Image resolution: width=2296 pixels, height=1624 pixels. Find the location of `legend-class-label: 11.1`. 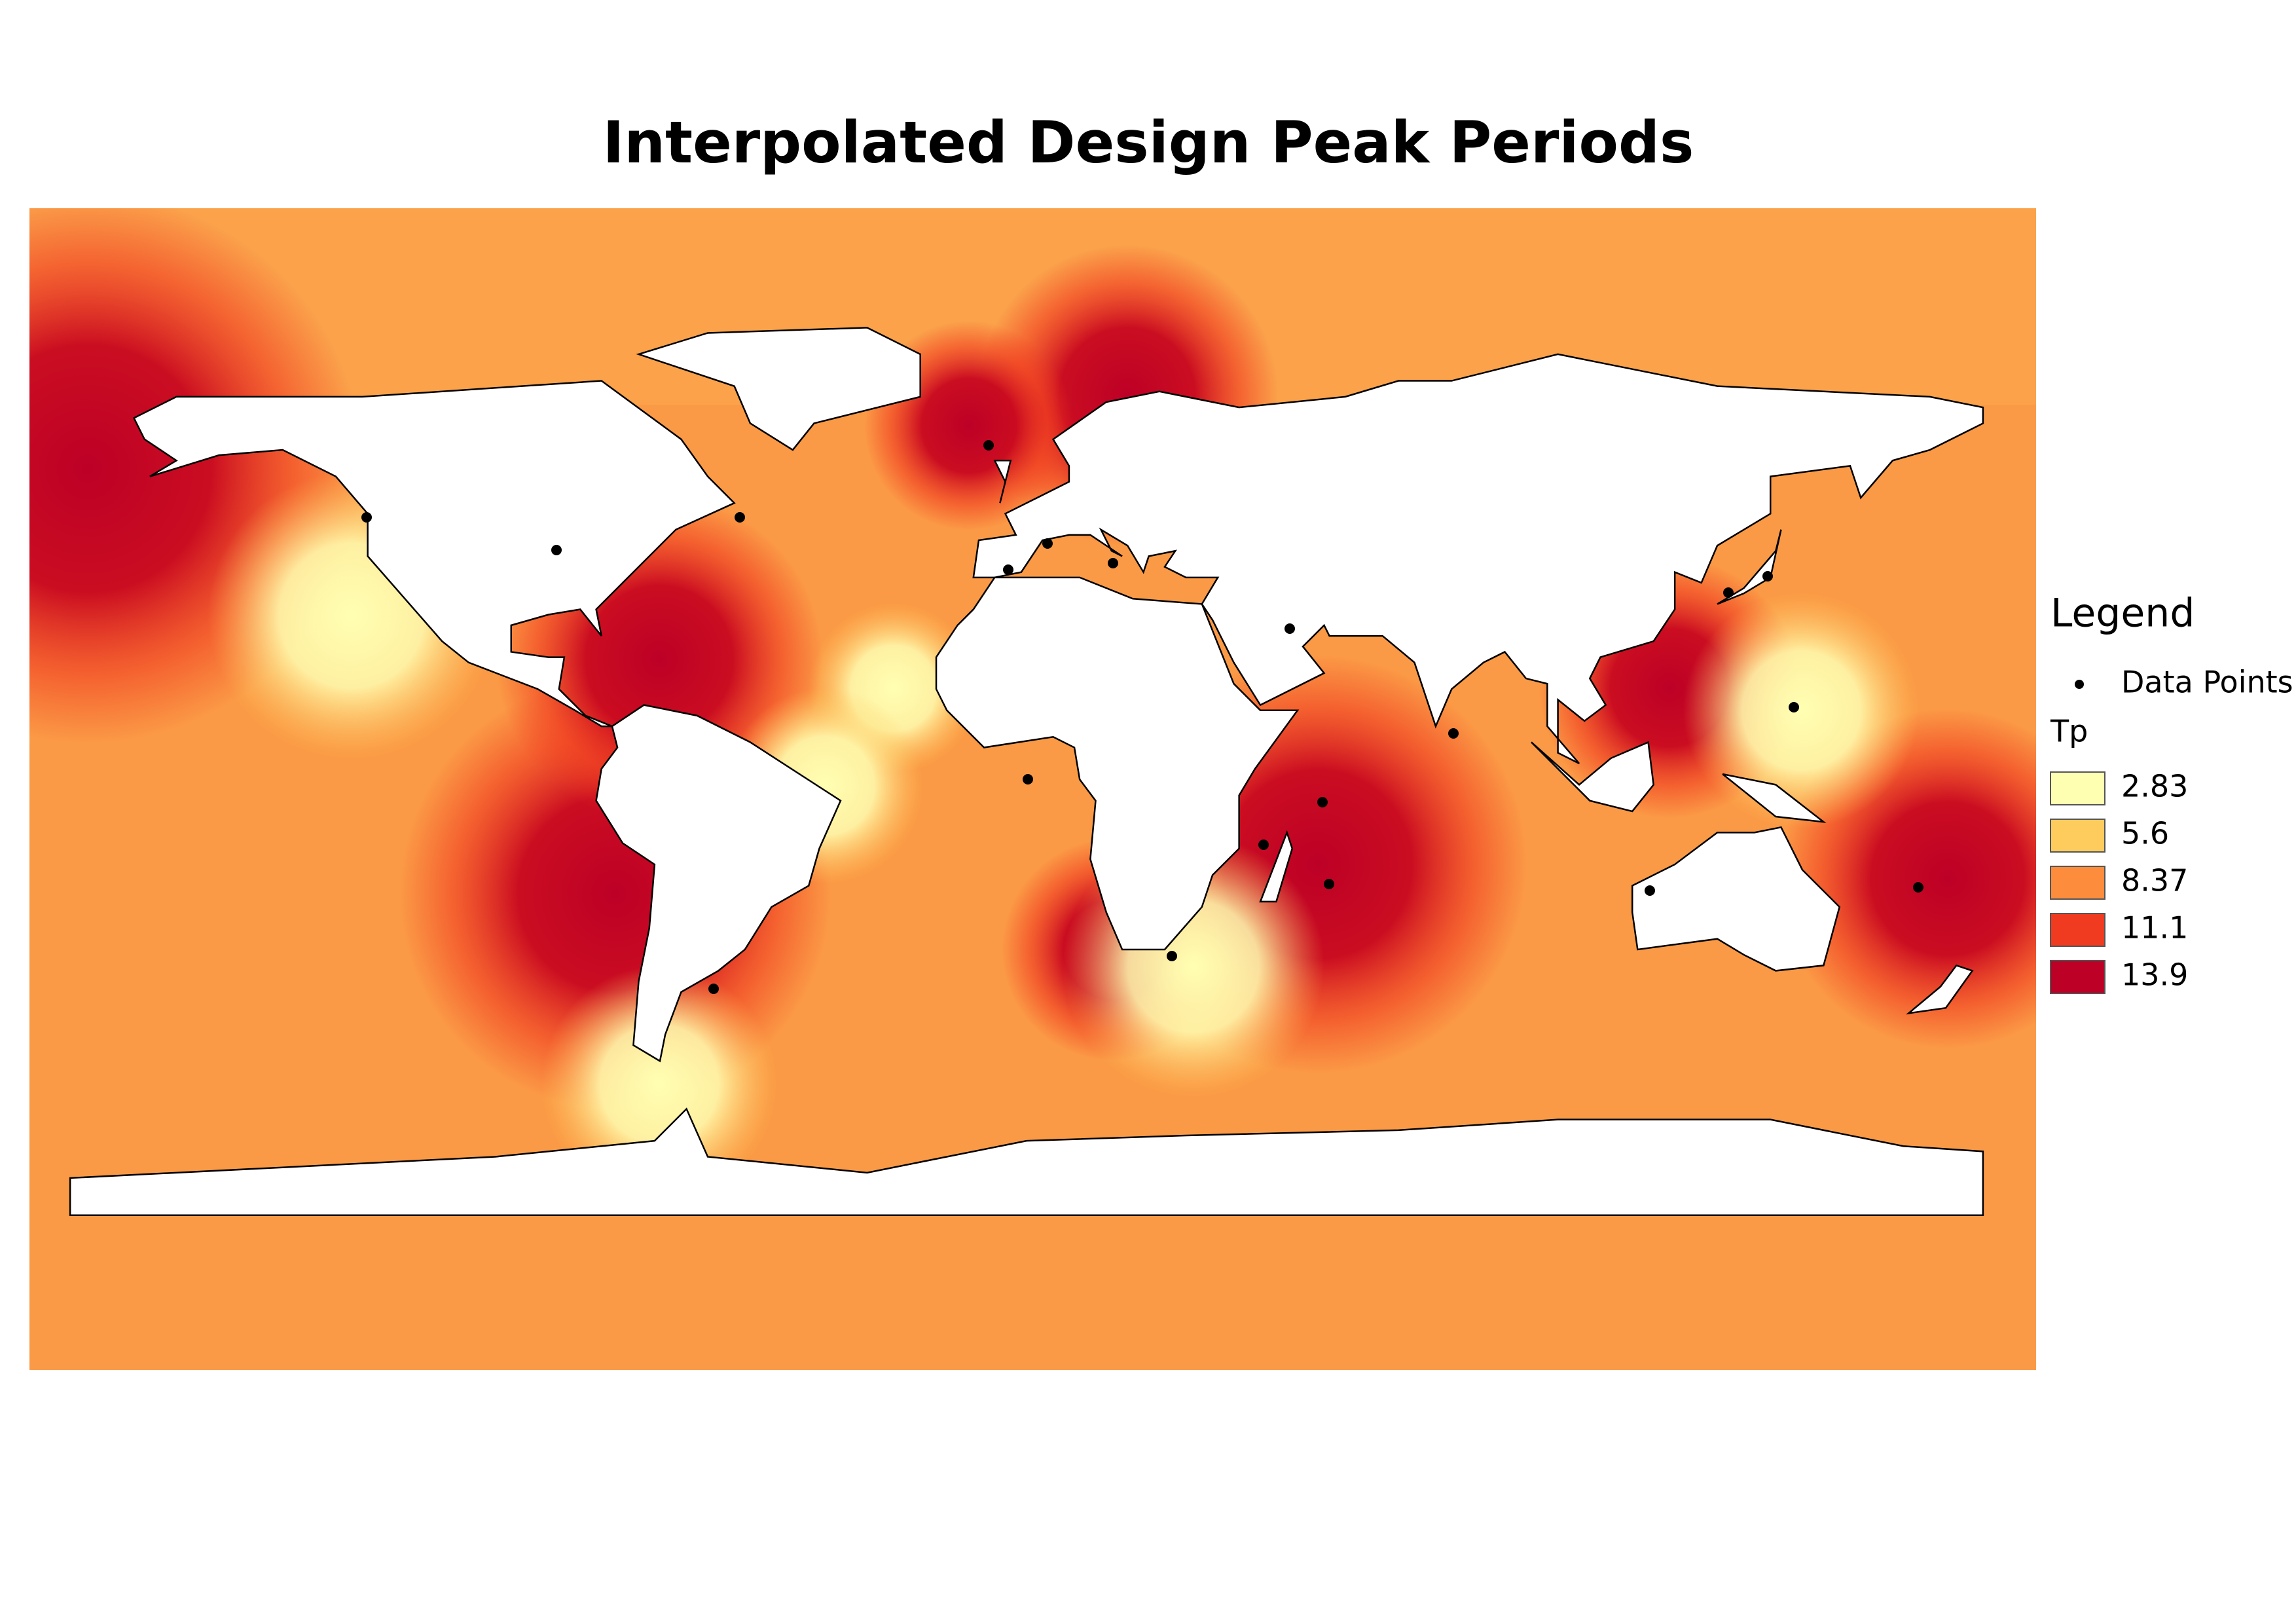

legend-class-label: 11.1 is located at coordinates (2154, 928).